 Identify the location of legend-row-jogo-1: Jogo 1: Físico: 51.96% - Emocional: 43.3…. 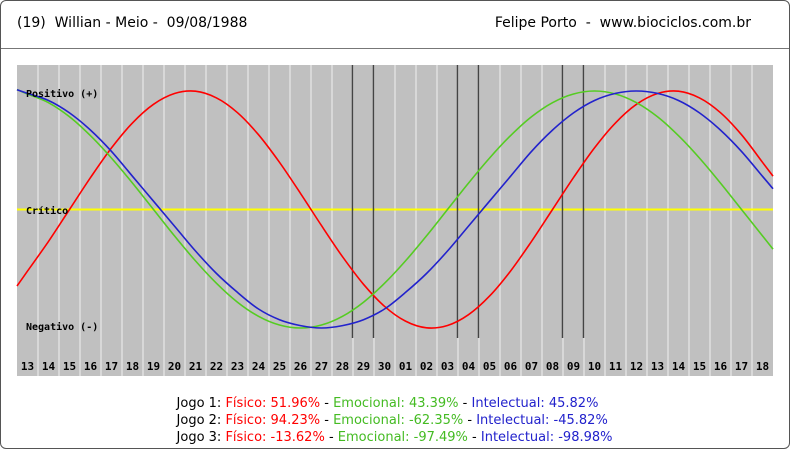
(379, 403).